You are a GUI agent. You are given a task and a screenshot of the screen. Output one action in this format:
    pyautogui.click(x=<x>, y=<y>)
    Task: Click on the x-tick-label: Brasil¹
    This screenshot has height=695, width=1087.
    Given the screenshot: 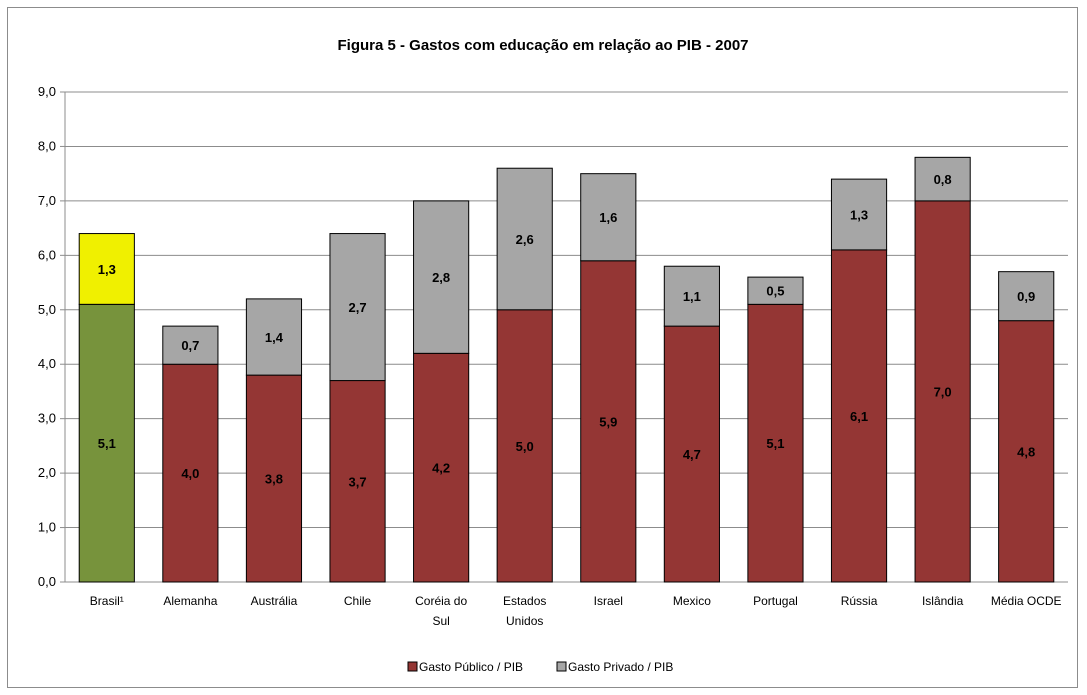 What is the action you would take?
    pyautogui.click(x=107, y=601)
    